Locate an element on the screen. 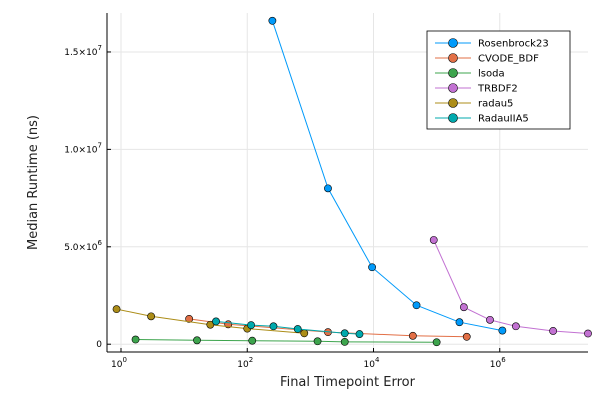 The image size is (600, 400). y-tick-label: 0 is located at coordinates (99, 345).